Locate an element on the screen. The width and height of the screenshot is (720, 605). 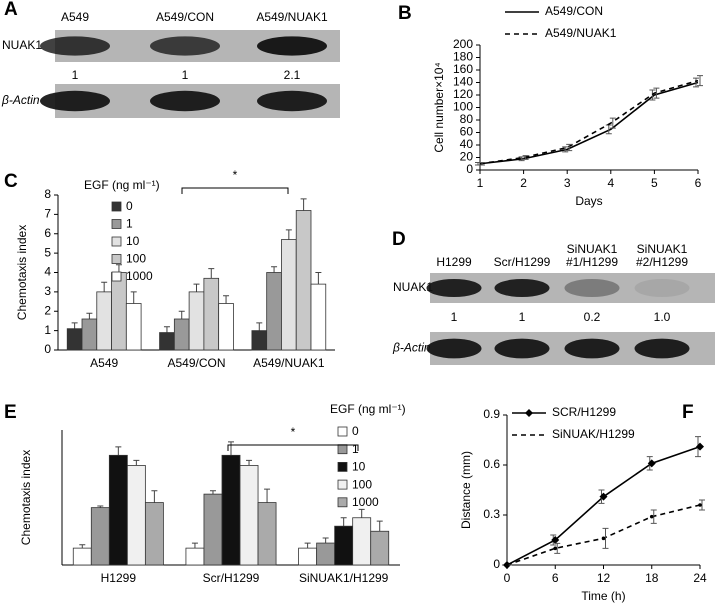
y-tick-label: 0.9 is located at coordinates (491, 414).